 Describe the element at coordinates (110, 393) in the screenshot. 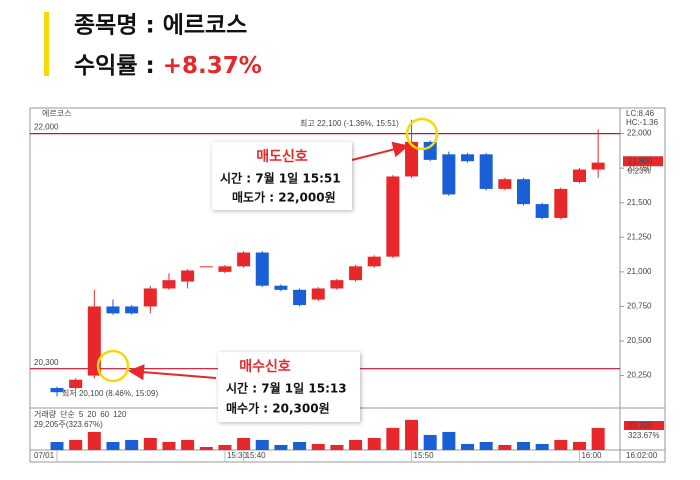

I see `low-note: 최저 20,100 (8.46%, 15:09)` at that location.